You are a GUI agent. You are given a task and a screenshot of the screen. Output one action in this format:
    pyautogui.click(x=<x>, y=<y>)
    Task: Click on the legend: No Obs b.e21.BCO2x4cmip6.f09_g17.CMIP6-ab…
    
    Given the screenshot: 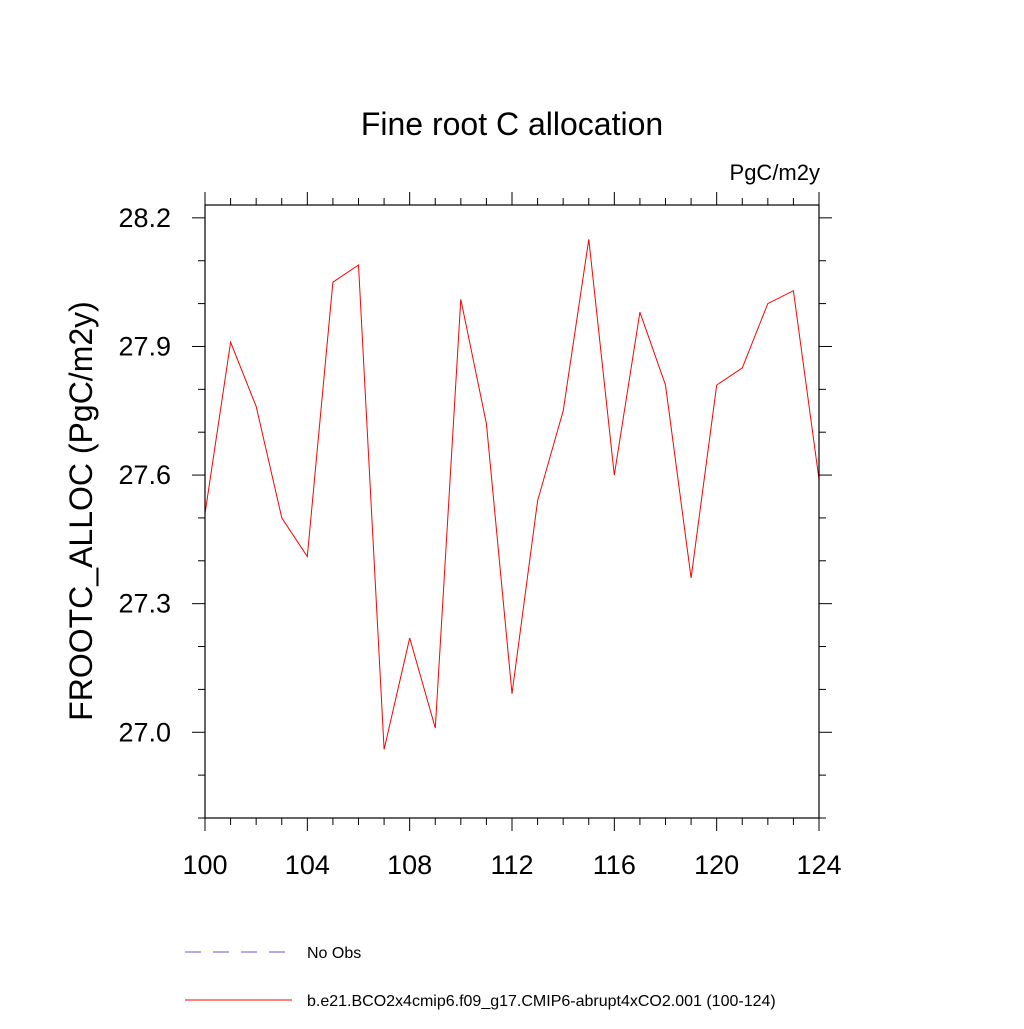 What is the action you would take?
    pyautogui.click(x=480, y=977)
    